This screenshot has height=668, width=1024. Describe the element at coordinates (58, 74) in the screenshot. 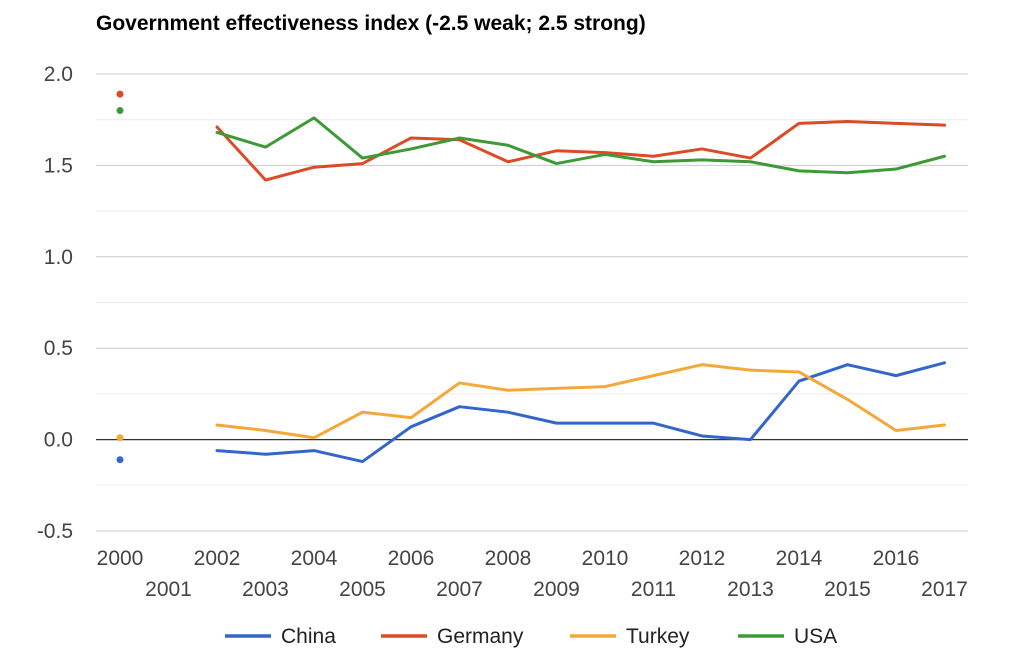

I see `y-tick-label: 2.0` at that location.